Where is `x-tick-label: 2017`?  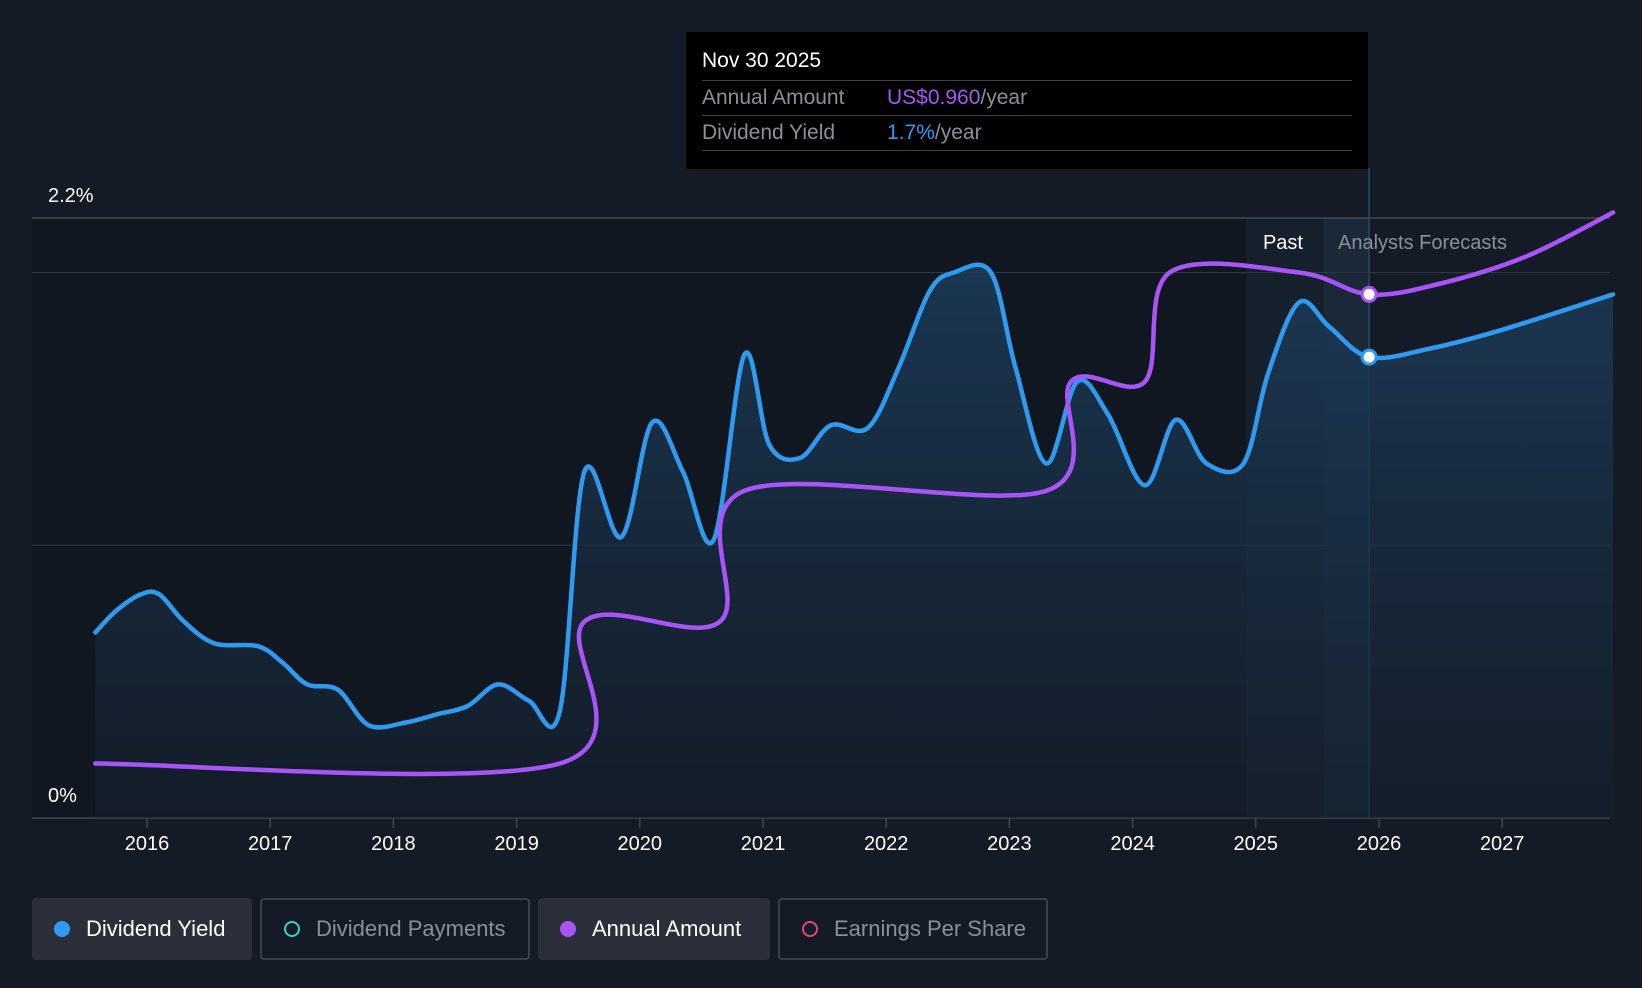
x-tick-label: 2017 is located at coordinates (270, 844).